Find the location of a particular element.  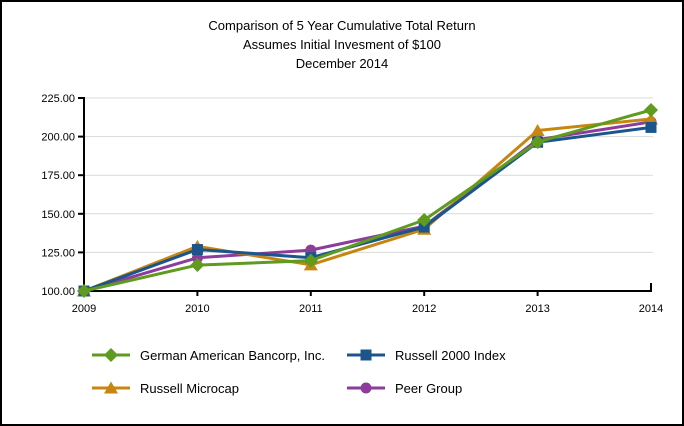

y-tick-label: 150.00 is located at coordinates (58, 215).